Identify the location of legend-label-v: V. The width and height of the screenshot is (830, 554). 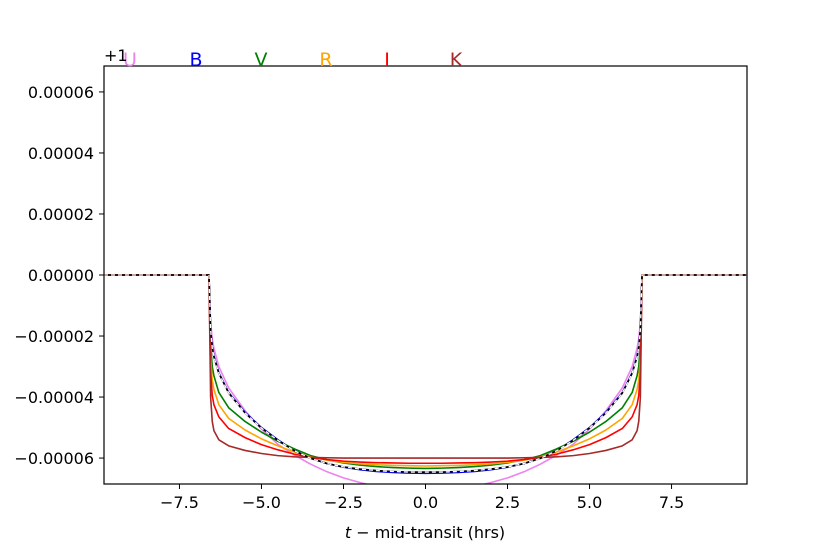
(261, 60).